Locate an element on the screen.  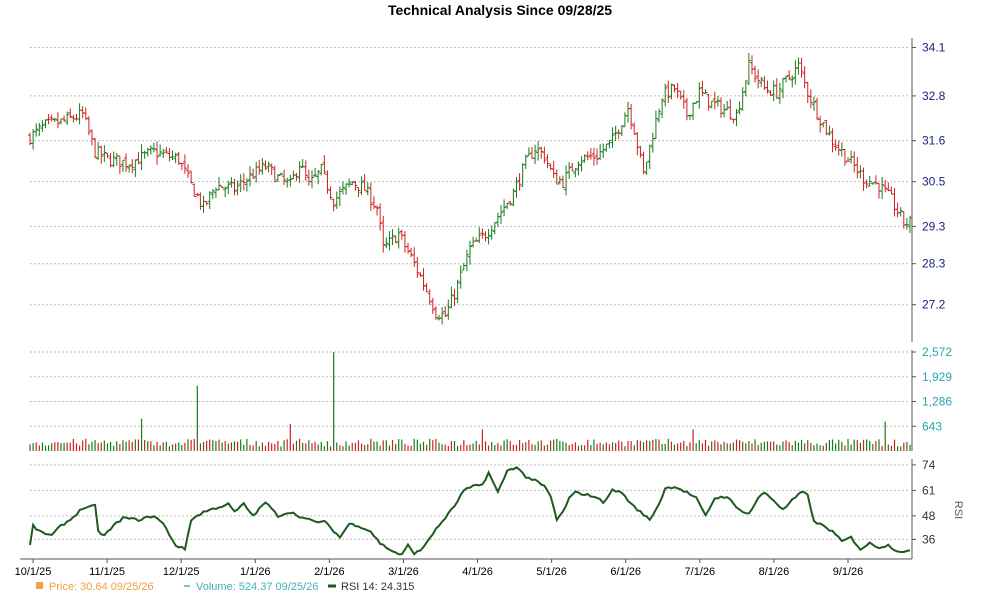
volume-legend-text: Volume: 524.37 09/25/26 is located at coordinates (257, 587).